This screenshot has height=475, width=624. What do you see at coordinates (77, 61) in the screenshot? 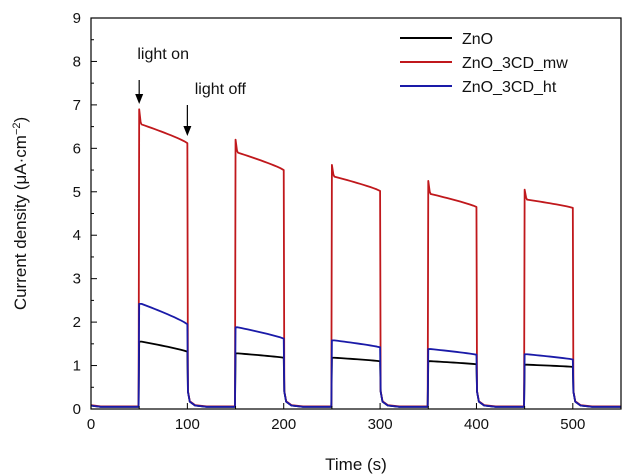
I see `y-tick-label: 8` at bounding box center [77, 61].